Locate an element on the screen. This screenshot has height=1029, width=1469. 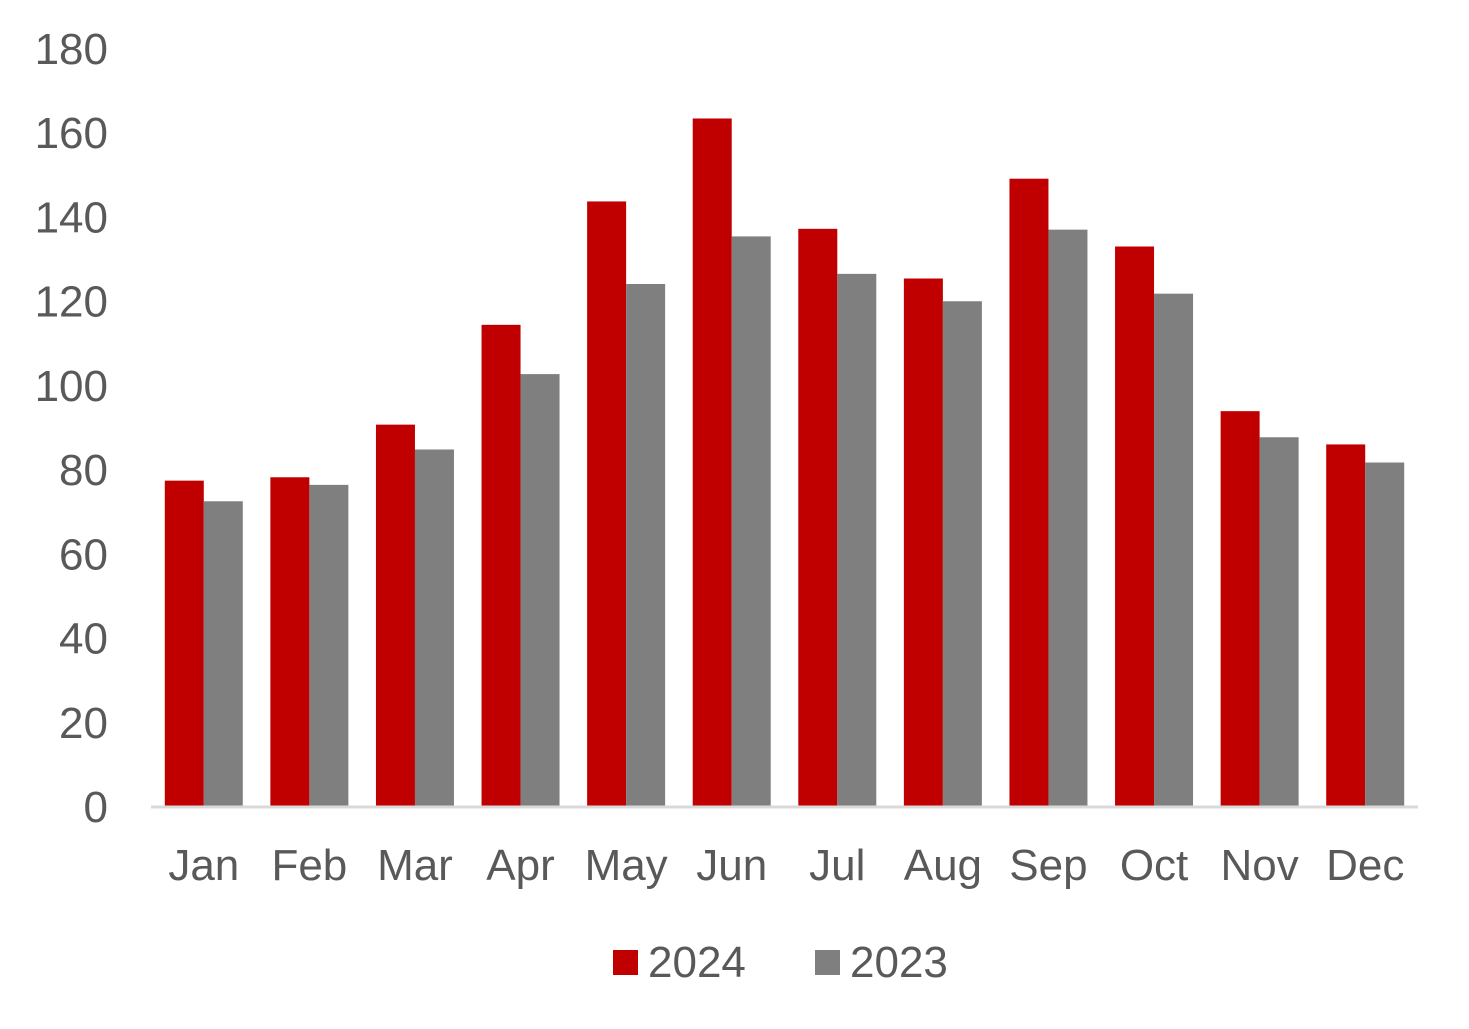
bar-2023-dec is located at coordinates (1385, 634).